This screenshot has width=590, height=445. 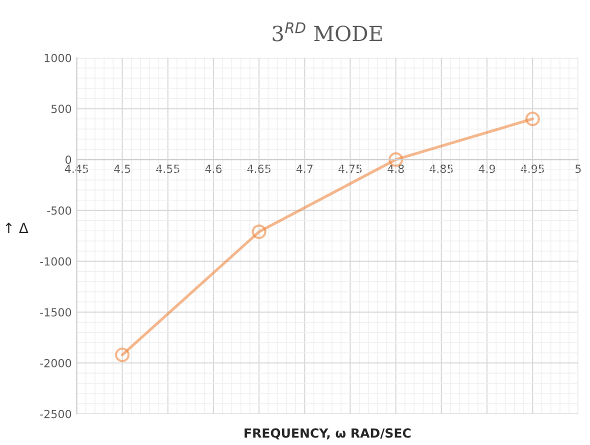 I want to click on y-axis-title: ↑ Δ, so click(x=17, y=227).